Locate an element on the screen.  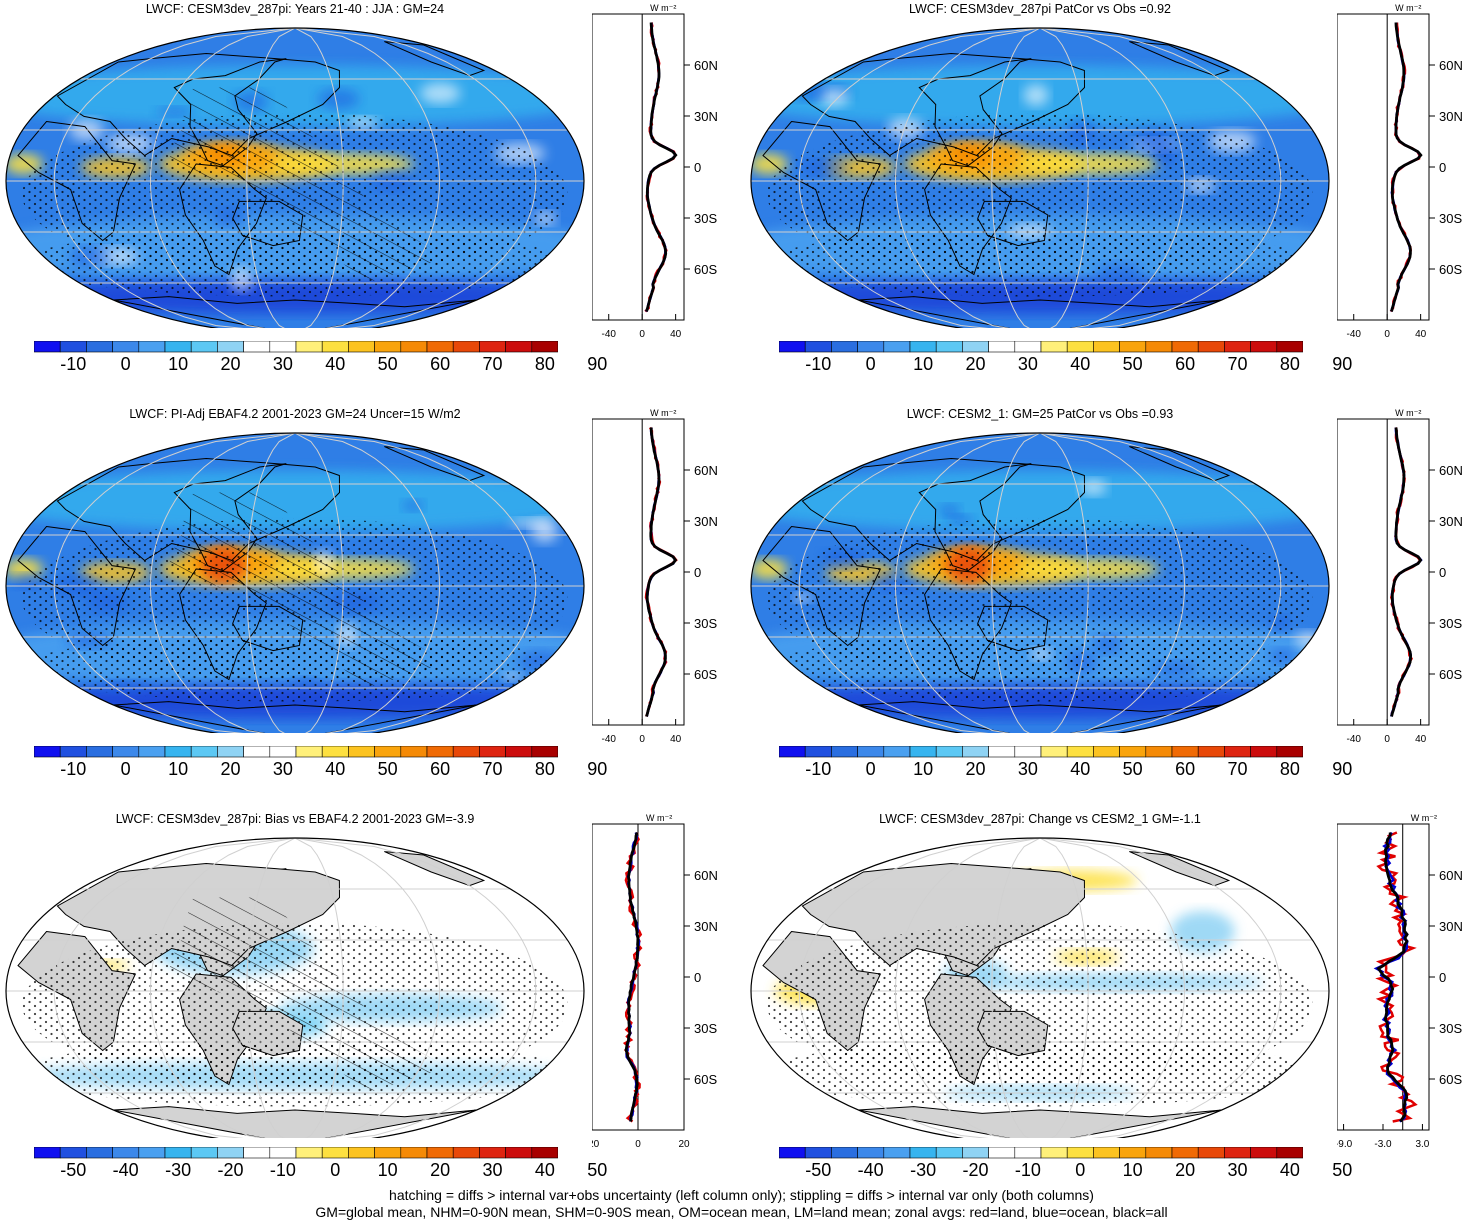
stippling is located at coordinates (295, 1072).